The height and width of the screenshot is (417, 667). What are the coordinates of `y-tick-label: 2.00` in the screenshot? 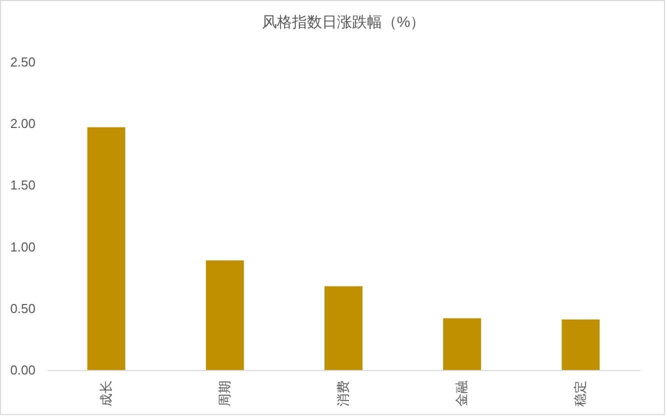 It's located at (23, 124).